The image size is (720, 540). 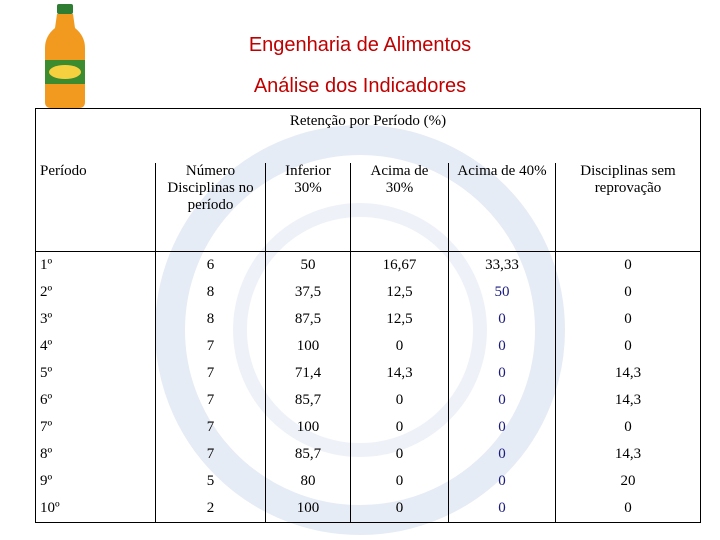 What do you see at coordinates (502, 265) in the screenshot?
I see `table-cell: 33,33` at bounding box center [502, 265].